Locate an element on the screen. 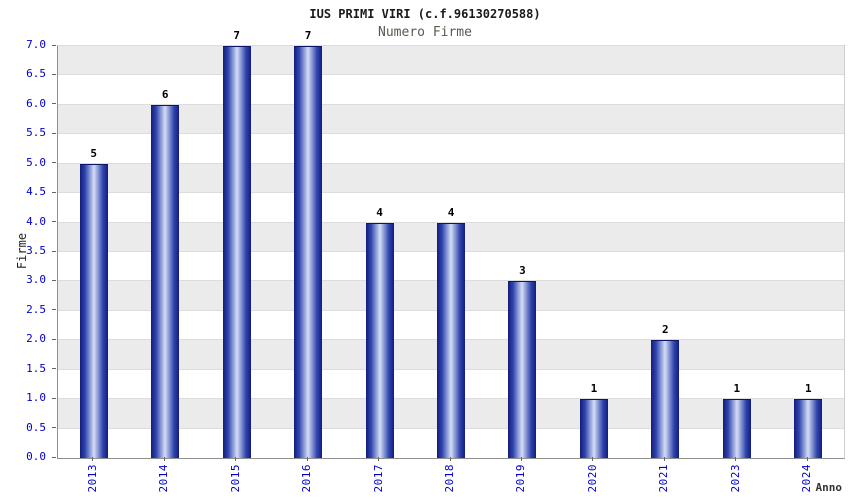 The height and width of the screenshot is (500, 850). x-tick-label: 2018 is located at coordinates (449, 478).